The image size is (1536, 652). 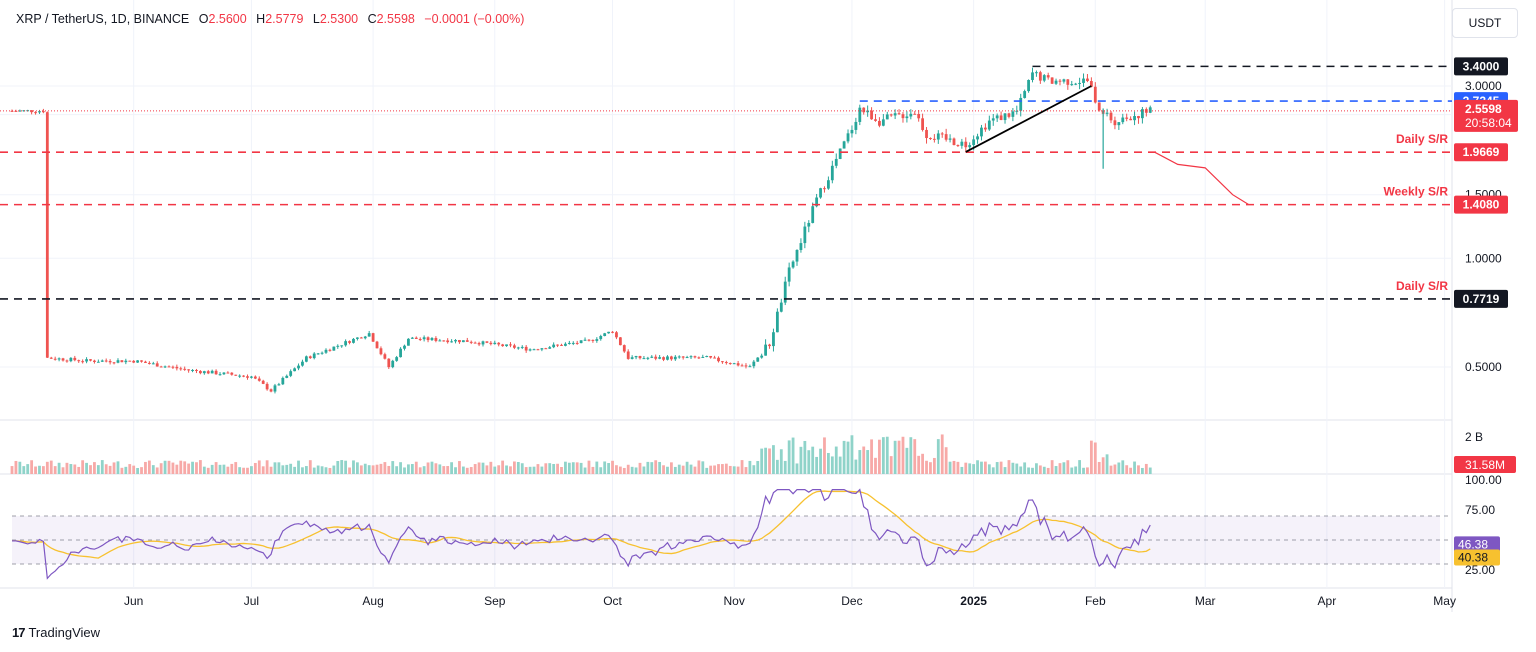 What do you see at coordinates (1485, 23) in the screenshot?
I see `currency-button: USDT` at bounding box center [1485, 23].